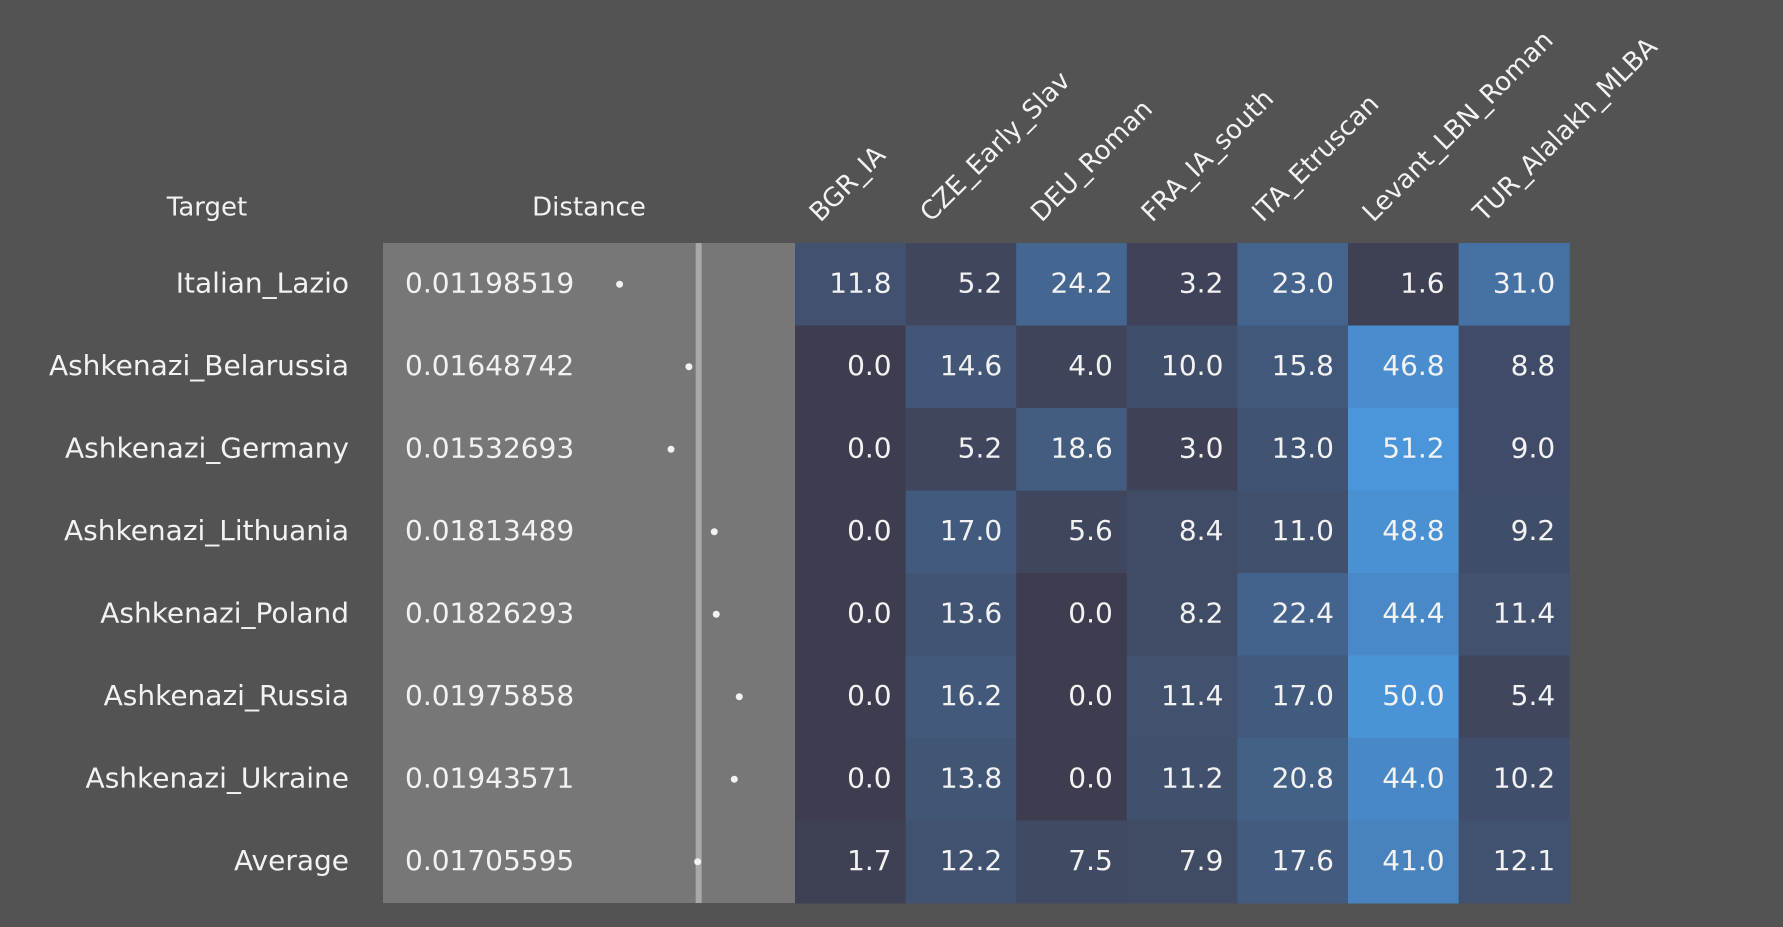 This screenshot has width=1783, height=927. Describe the element at coordinates (1524, 777) in the screenshot. I see `cell-value: 10.2` at that location.